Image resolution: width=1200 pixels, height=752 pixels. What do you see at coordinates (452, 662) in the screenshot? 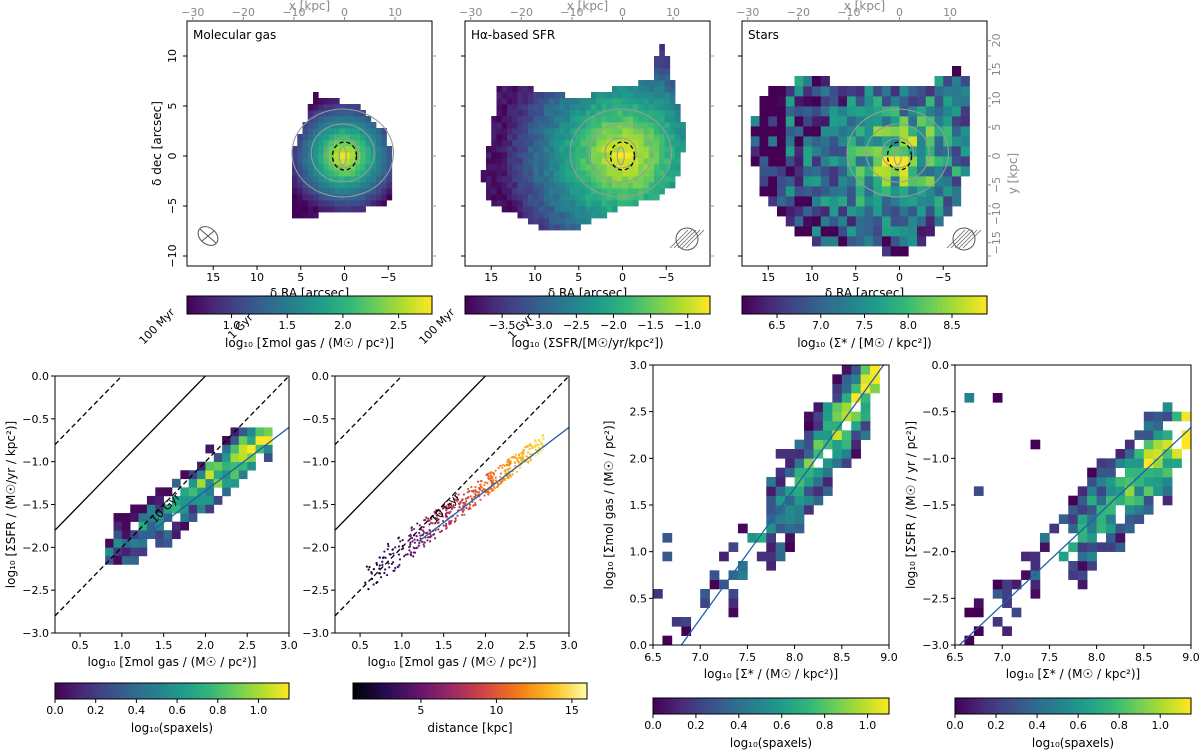
I see `ks-xlabel: log₁₀ [Σmol gas / (M☉ / pc²)]` at bounding box center [452, 662].